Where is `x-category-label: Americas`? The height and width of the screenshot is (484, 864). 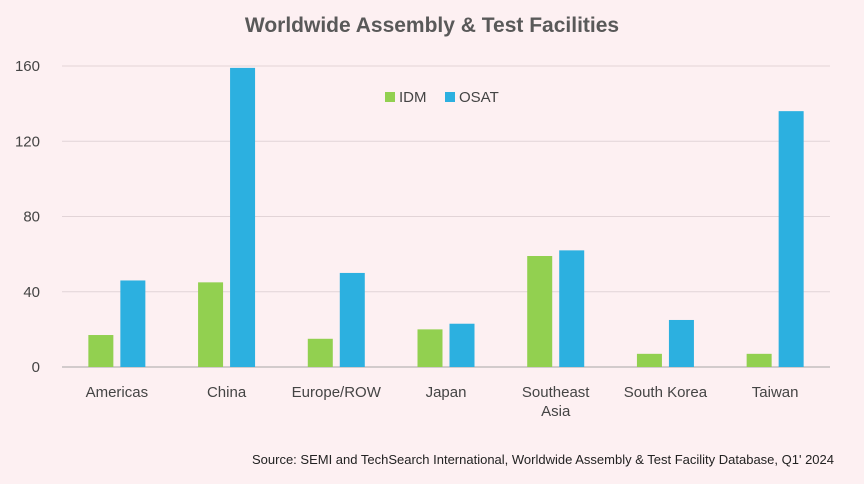 x-category-label: Americas is located at coordinates (117, 392).